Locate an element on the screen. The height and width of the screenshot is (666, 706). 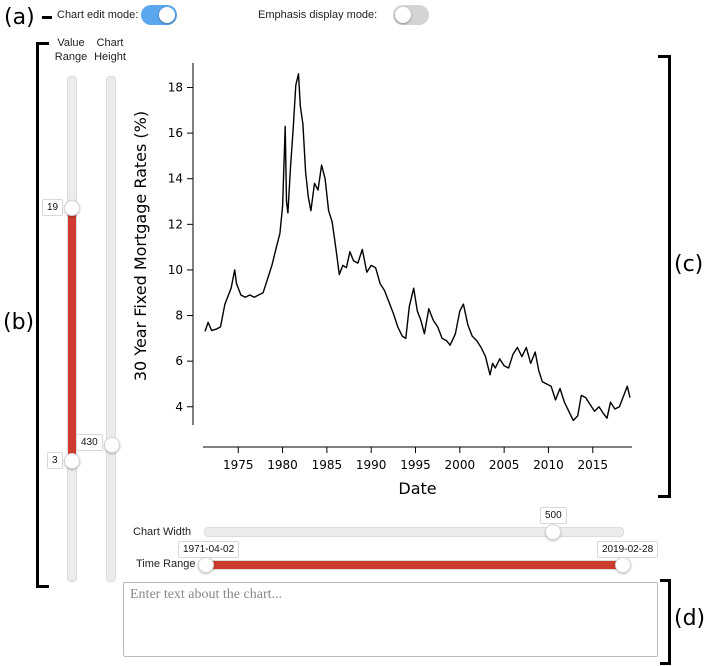
emphasis-toggle is located at coordinates (411, 15).